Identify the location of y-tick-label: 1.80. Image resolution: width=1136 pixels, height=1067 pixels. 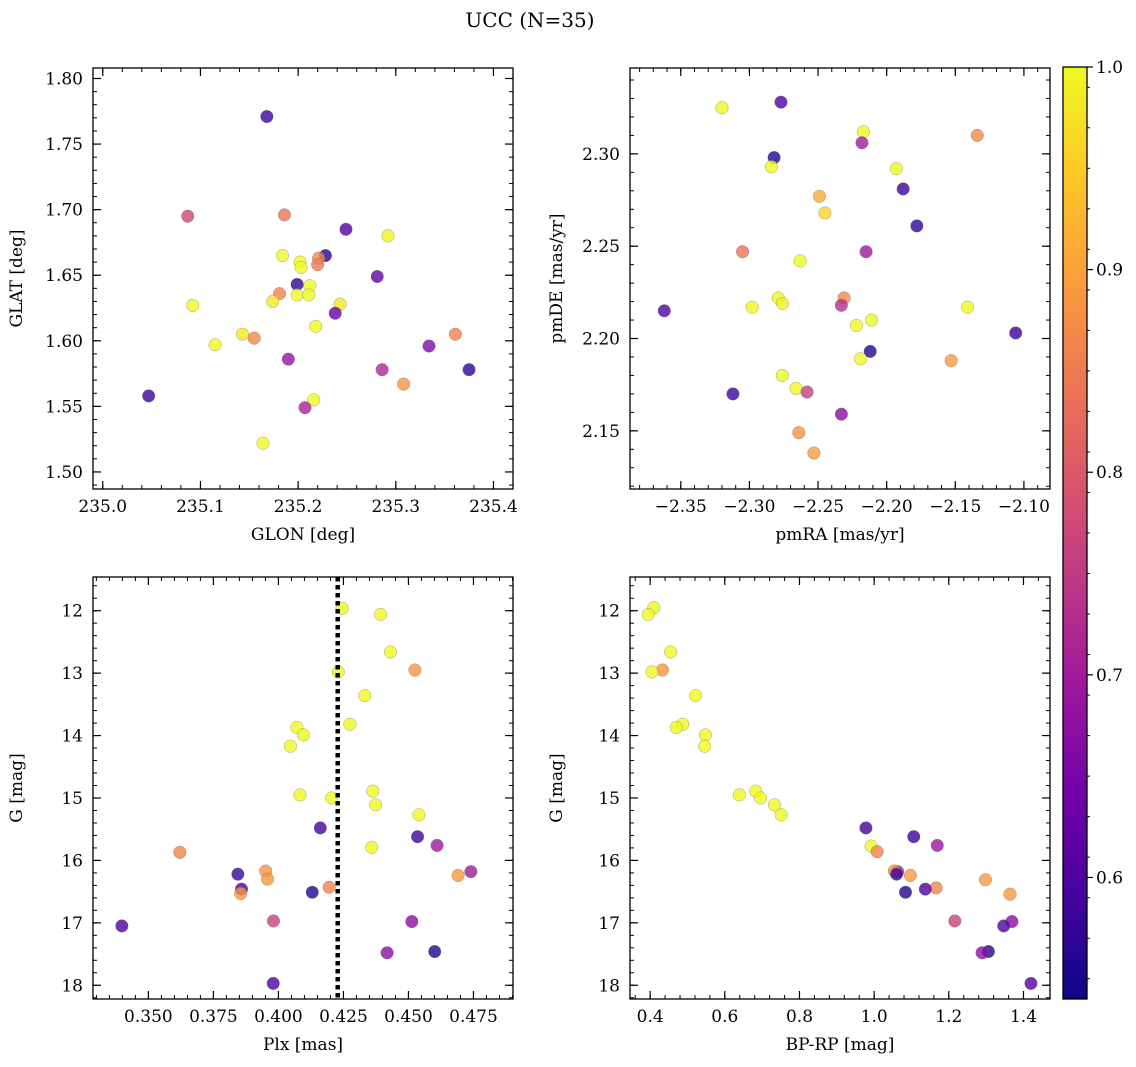
(64, 79).